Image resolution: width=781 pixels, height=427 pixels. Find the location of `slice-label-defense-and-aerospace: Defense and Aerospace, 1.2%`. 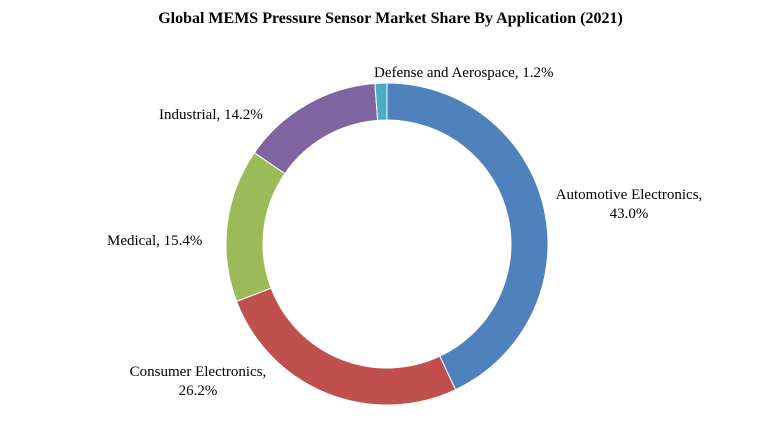

slice-label-defense-and-aerospace: Defense and Aerospace, 1.2% is located at coordinates (464, 73).